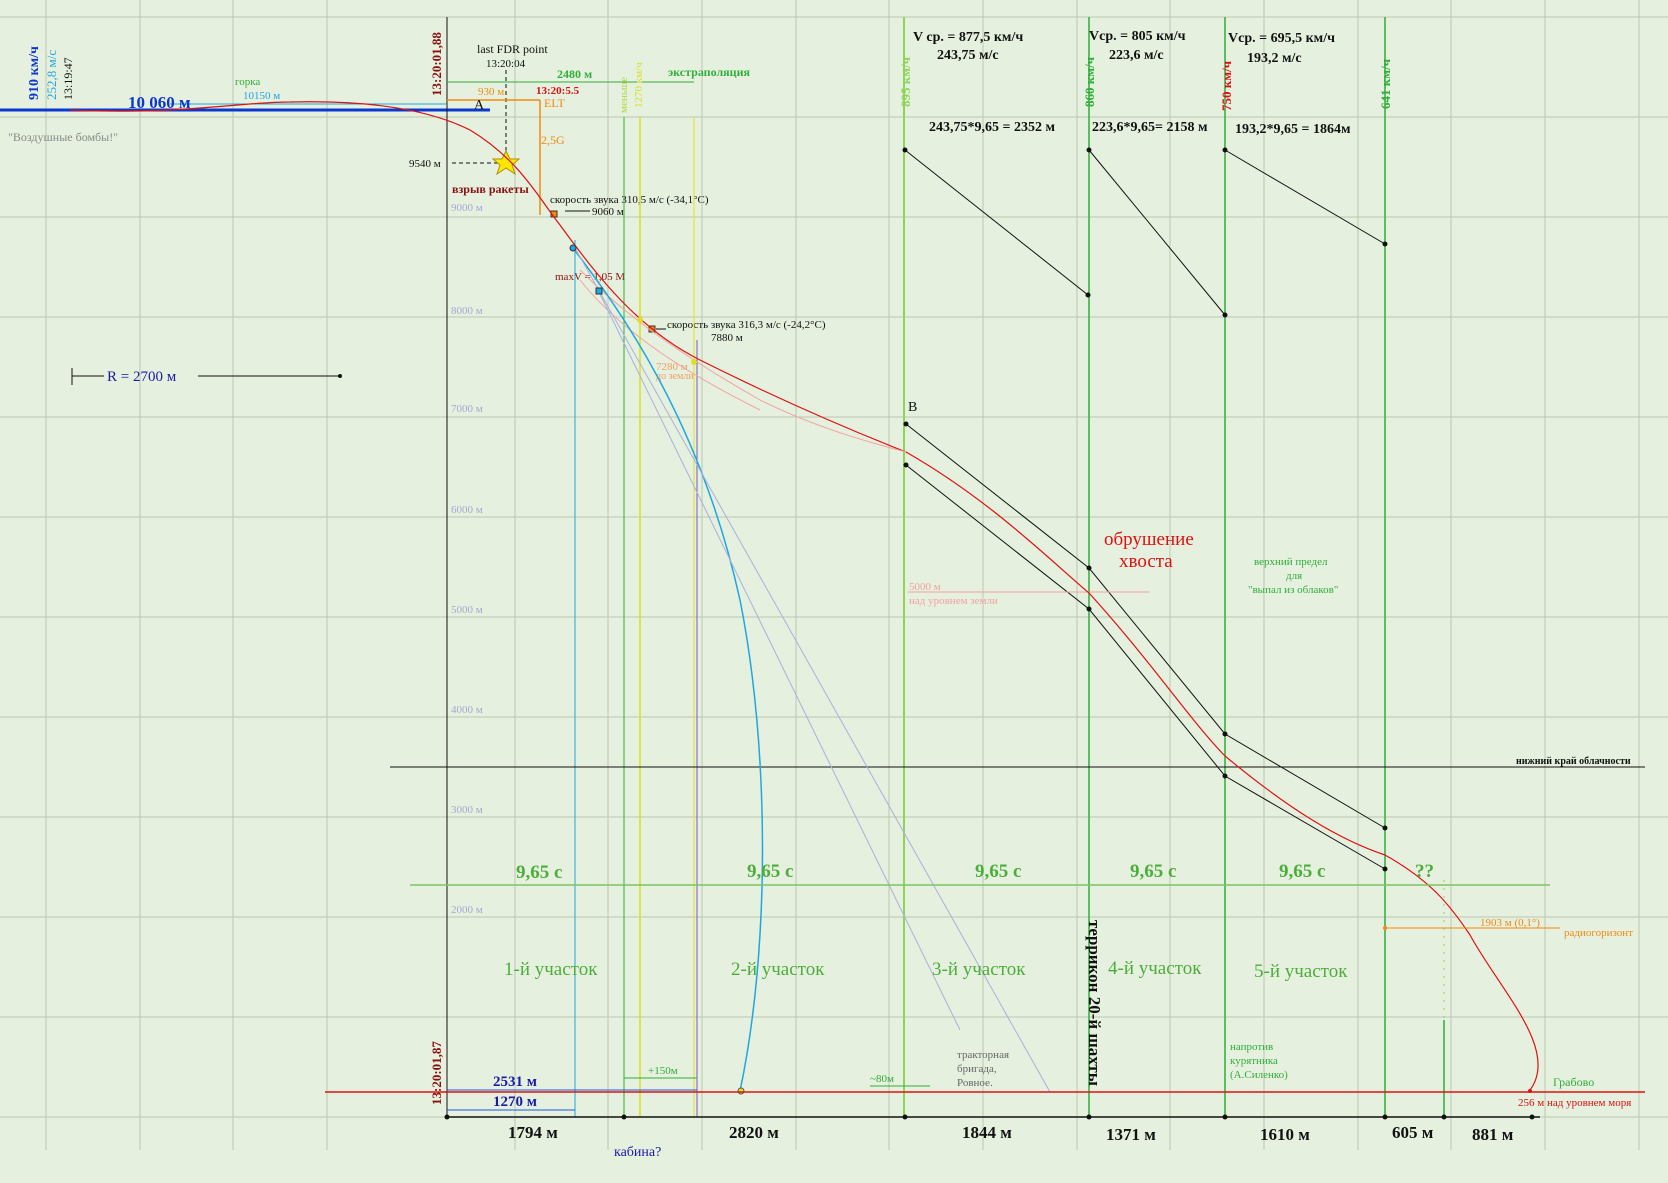 Image resolution: width=1668 pixels, height=1183 pixels. What do you see at coordinates (640, 320) in the screenshot?
I see `yellow-marker` at bounding box center [640, 320].